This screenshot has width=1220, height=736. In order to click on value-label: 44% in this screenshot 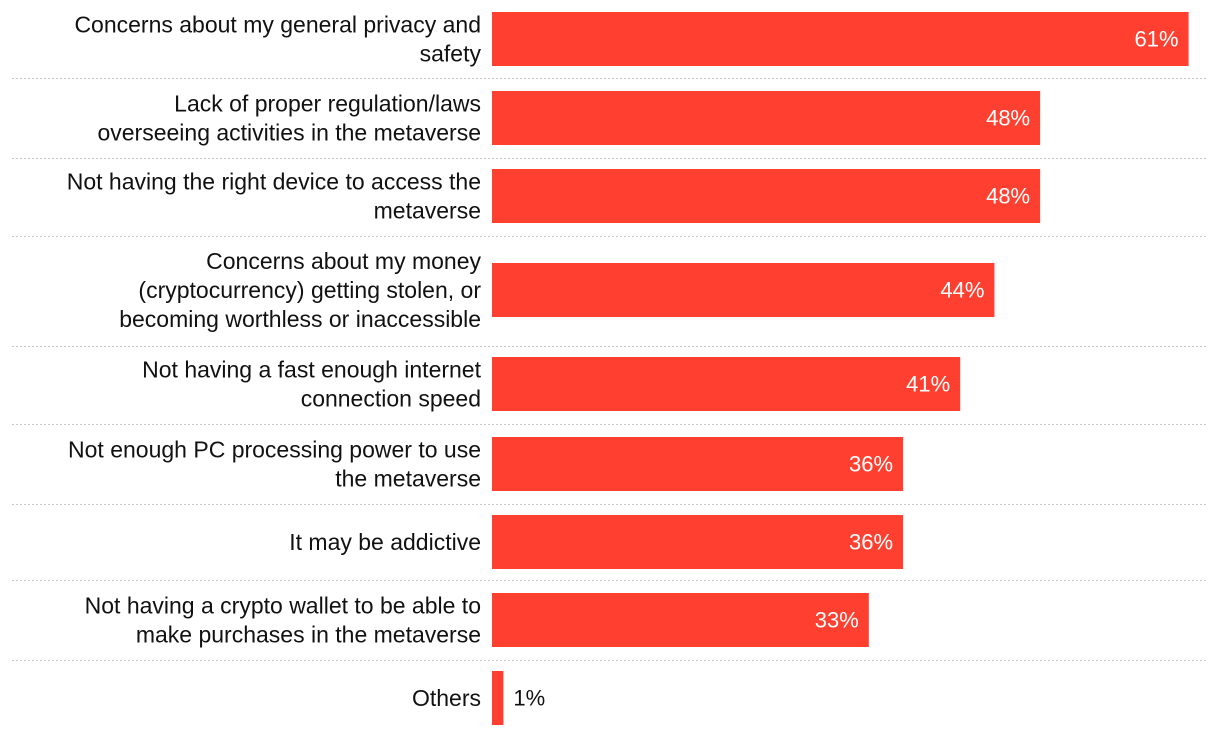, I will do `click(962, 290)`.